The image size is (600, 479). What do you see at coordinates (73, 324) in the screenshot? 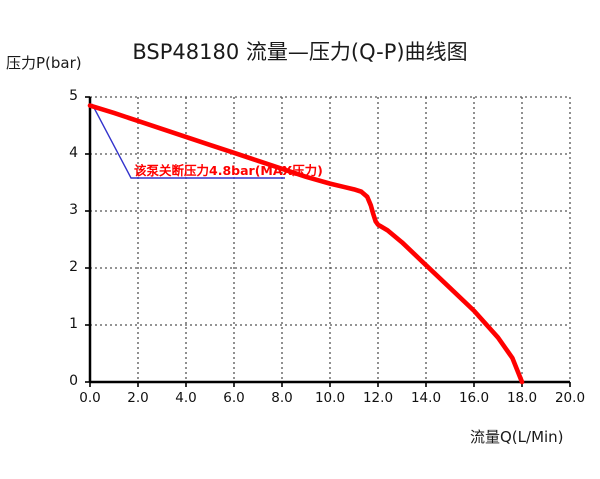
I see `y-tick-label: 1` at bounding box center [73, 324].